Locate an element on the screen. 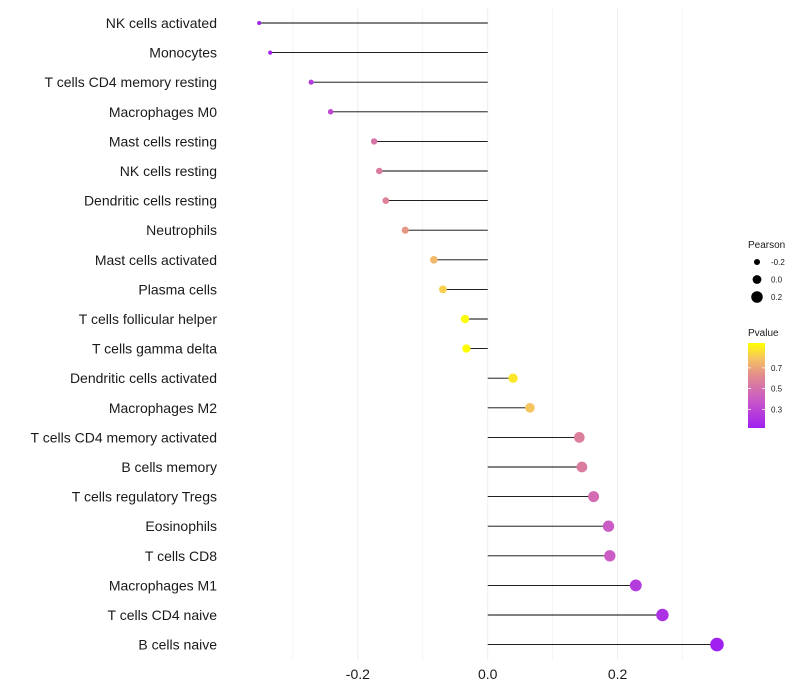  lollipop-point-mast-cells-activated is located at coordinates (434, 259).